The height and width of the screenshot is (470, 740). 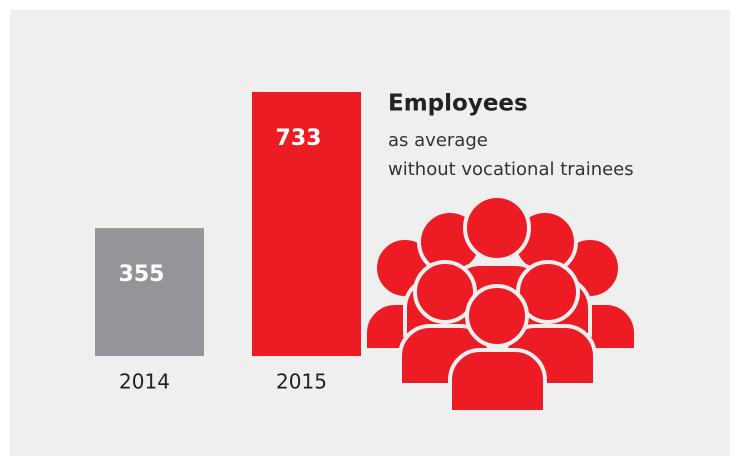 I want to click on person-body, so click(x=497, y=381).